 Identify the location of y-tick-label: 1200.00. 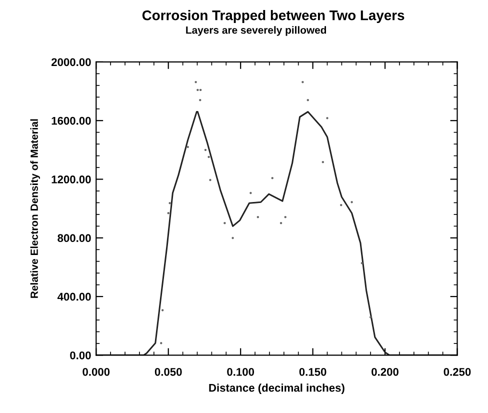
(71, 180).